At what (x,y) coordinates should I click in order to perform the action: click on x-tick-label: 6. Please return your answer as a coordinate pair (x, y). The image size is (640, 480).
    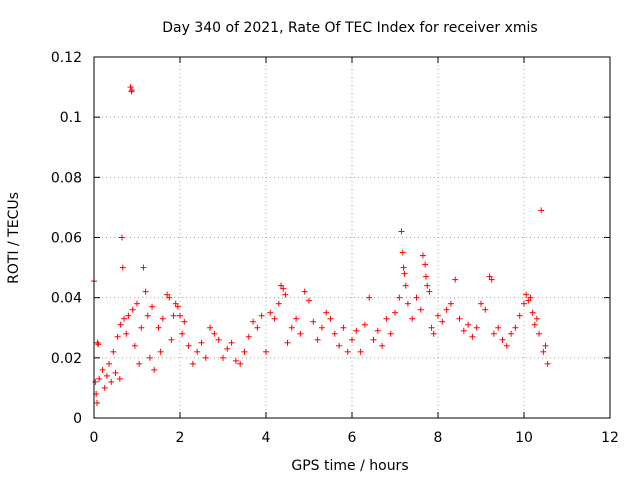
    Looking at the image, I should click on (352, 438).